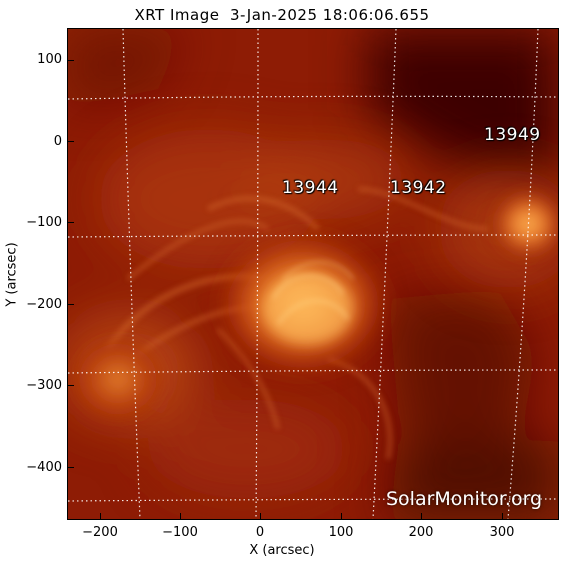 The image size is (564, 564). I want to click on y-tick-label: 100, so click(49, 59).